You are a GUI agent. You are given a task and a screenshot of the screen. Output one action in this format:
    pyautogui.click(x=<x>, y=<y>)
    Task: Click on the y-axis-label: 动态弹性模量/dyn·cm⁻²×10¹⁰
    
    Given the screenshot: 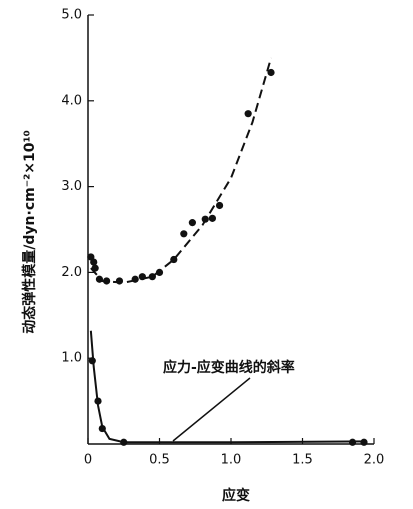 What is the action you would take?
    pyautogui.click(x=29, y=231)
    